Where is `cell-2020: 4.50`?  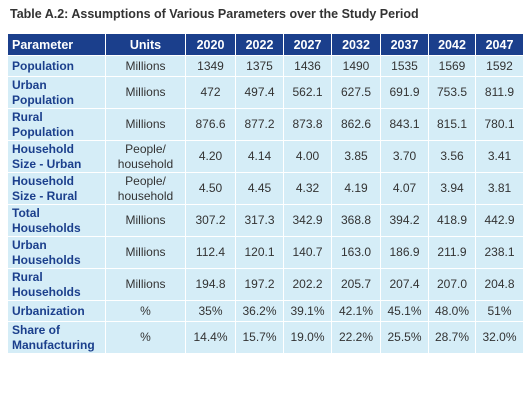
cell-2020: 4.50 is located at coordinates (210, 188).